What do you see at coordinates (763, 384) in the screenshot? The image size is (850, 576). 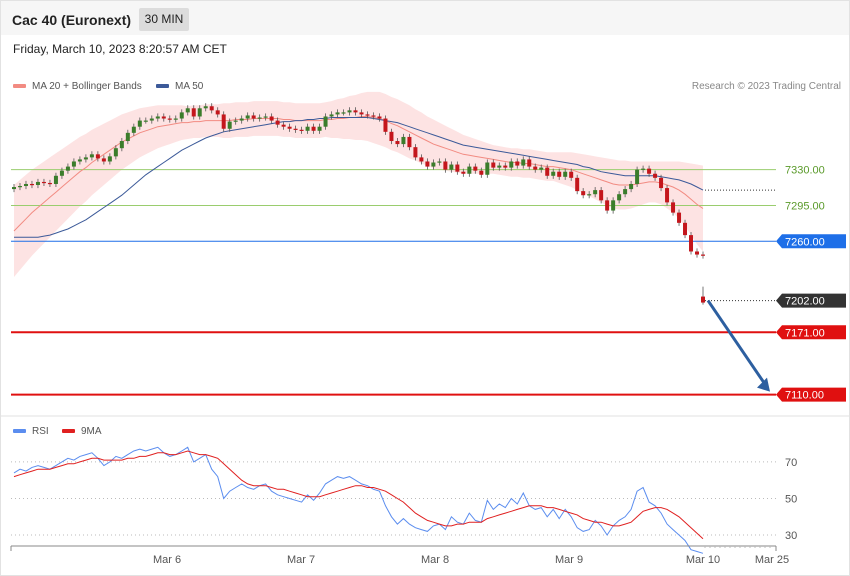 I see `projection-arrowhead` at bounding box center [763, 384].